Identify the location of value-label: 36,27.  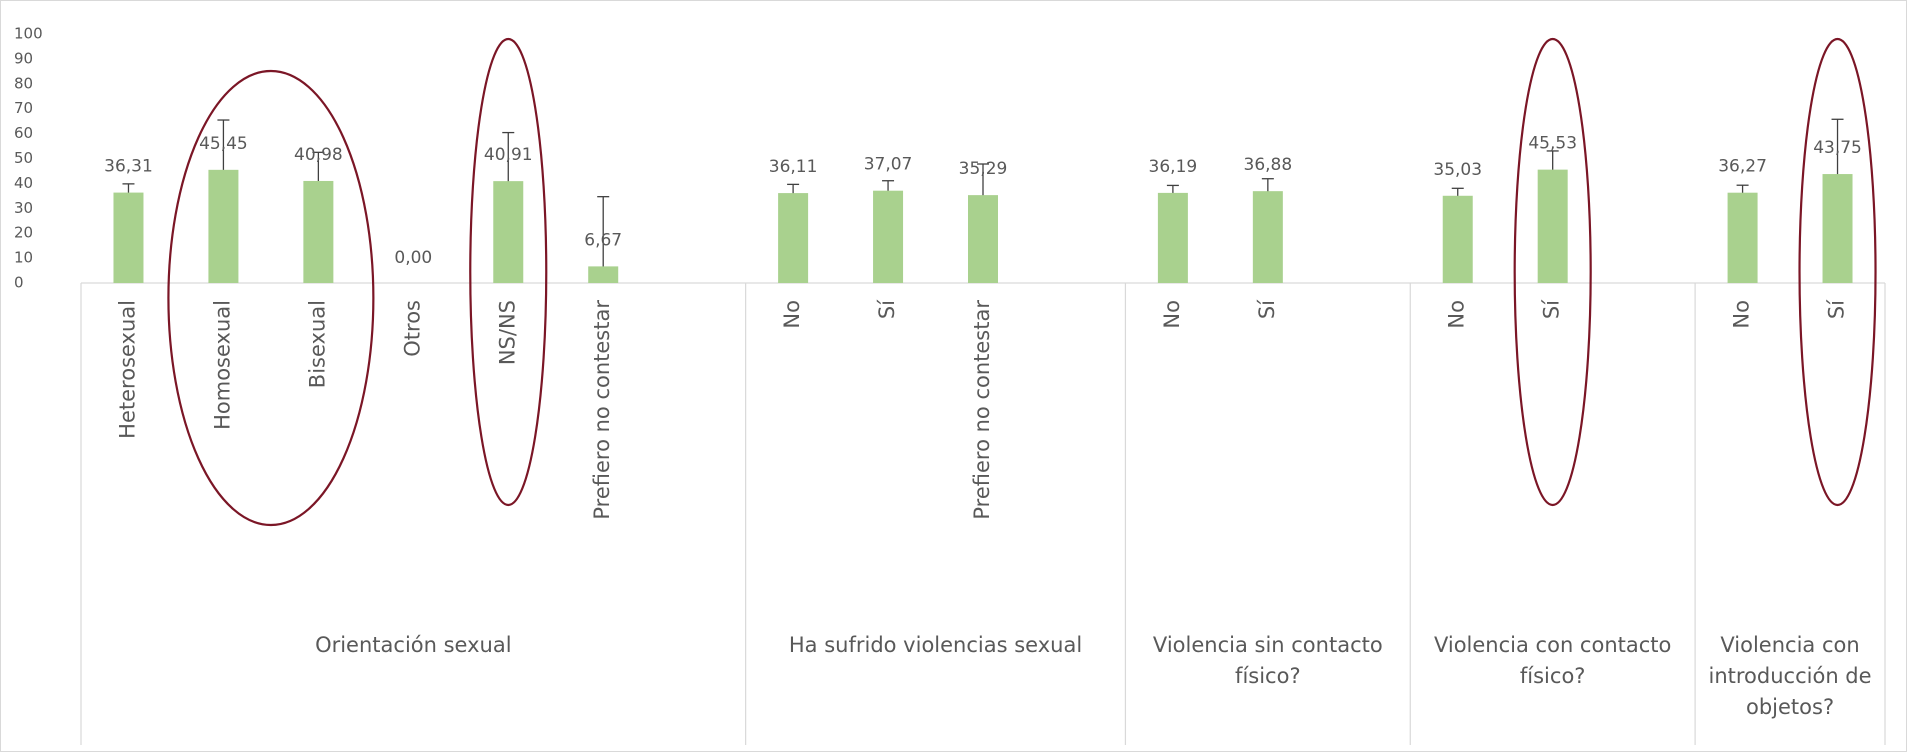
(1742, 167).